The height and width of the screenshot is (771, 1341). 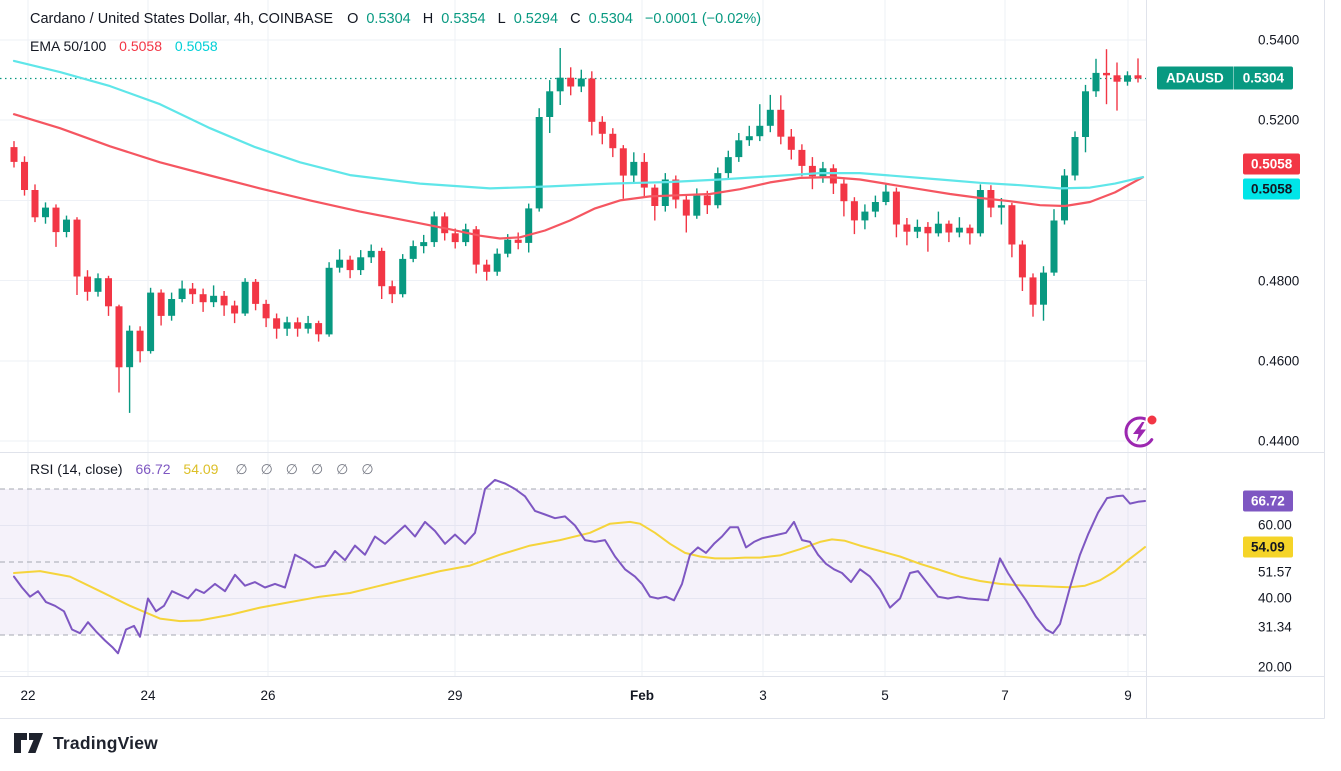 I want to click on rsi-tick-label: 40.00, so click(x=1275, y=598).